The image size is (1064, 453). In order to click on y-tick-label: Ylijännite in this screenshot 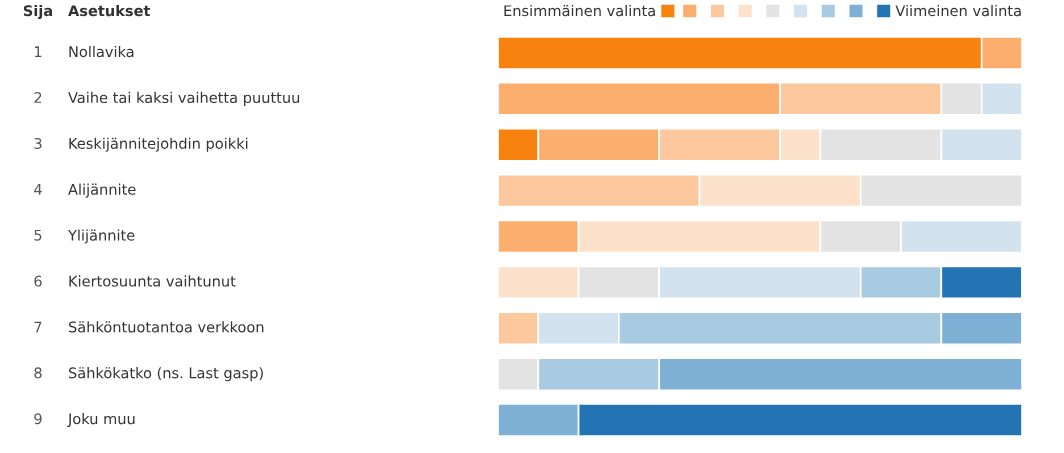, I will do `click(101, 236)`.